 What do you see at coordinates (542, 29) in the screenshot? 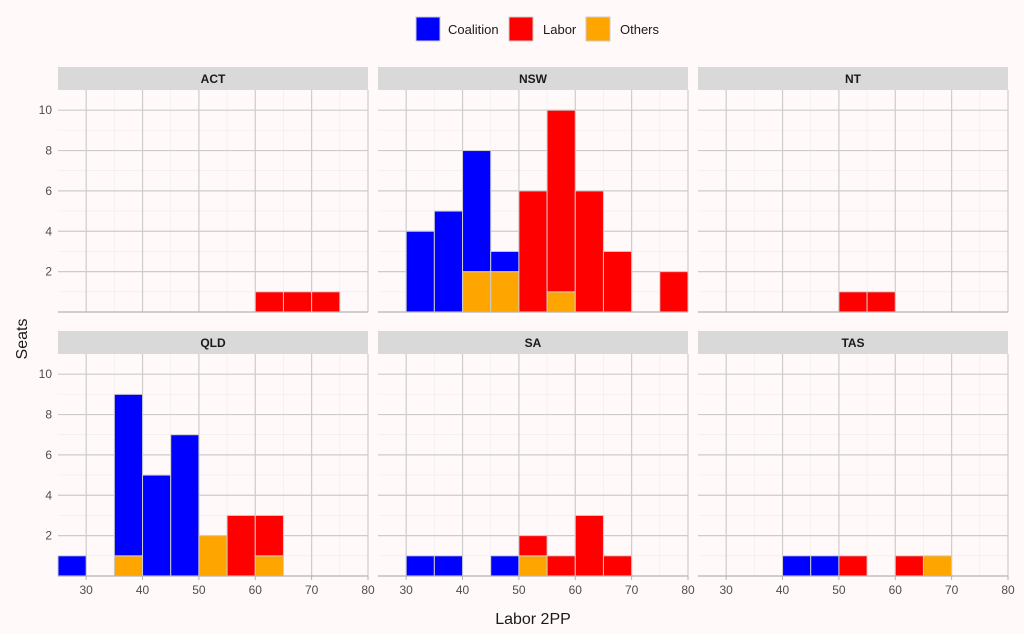
I see `legend-item-labor: Labor` at bounding box center [542, 29].